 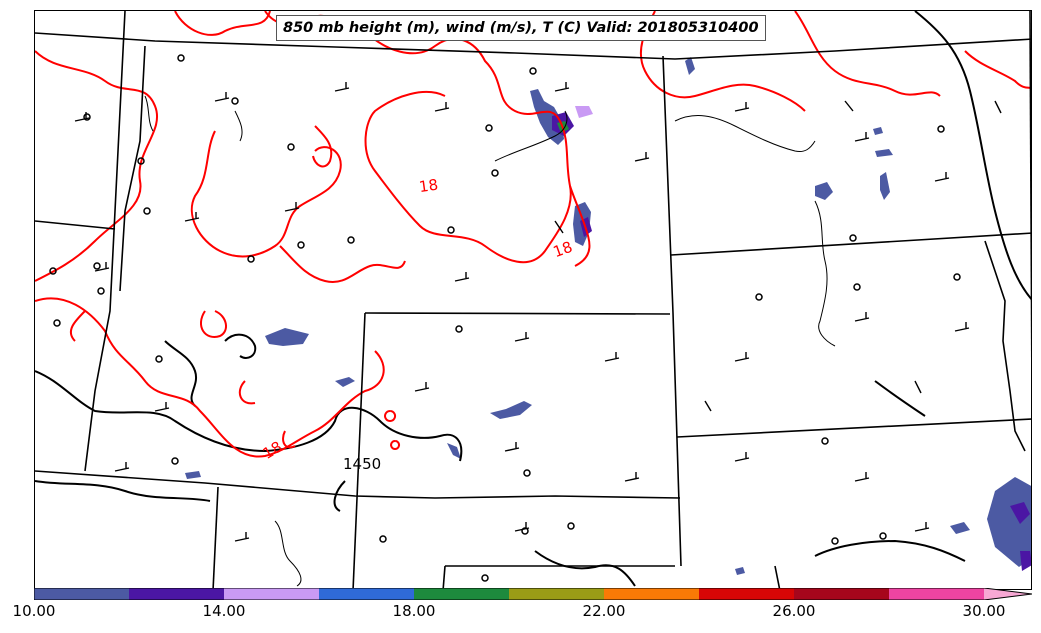 What do you see at coordinates (984, 611) in the screenshot?
I see `colorbar-tick-label: 30.00` at bounding box center [984, 611].